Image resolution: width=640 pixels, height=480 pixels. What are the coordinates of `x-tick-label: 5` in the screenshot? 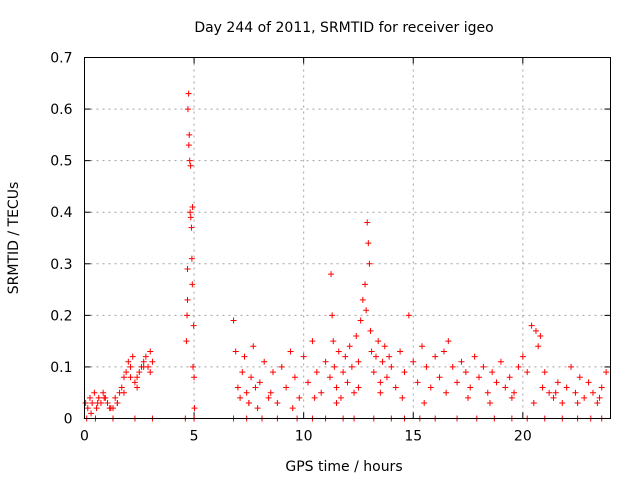 It's located at (194, 437).